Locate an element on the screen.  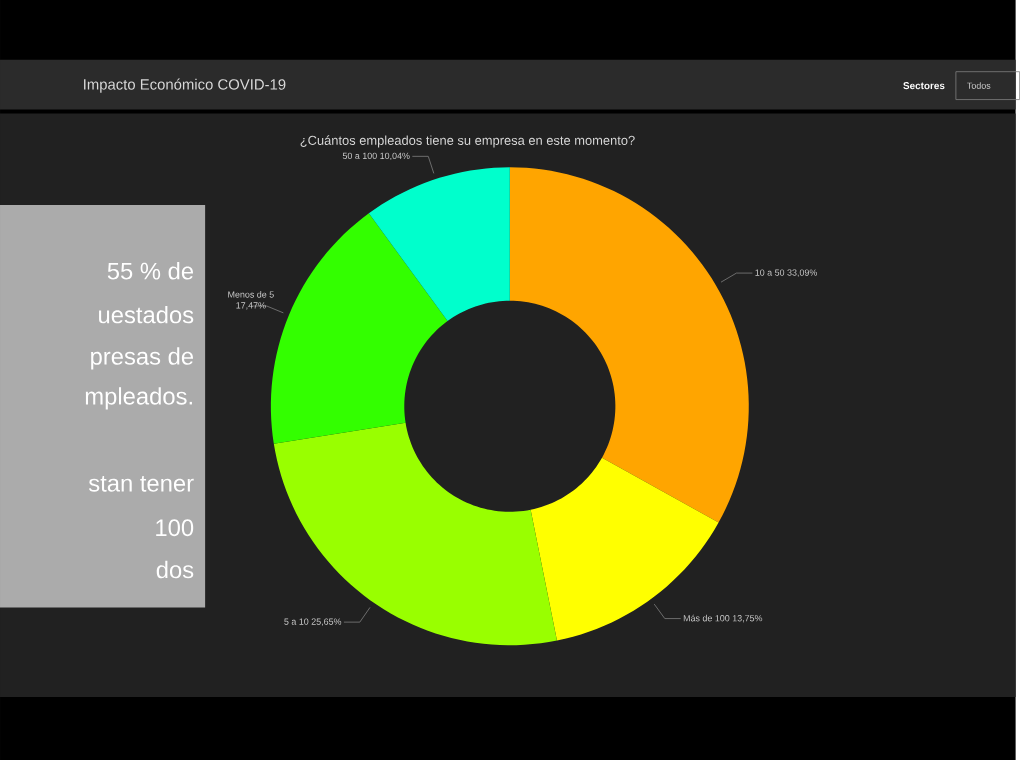
text: uestados is located at coordinates (146, 314).